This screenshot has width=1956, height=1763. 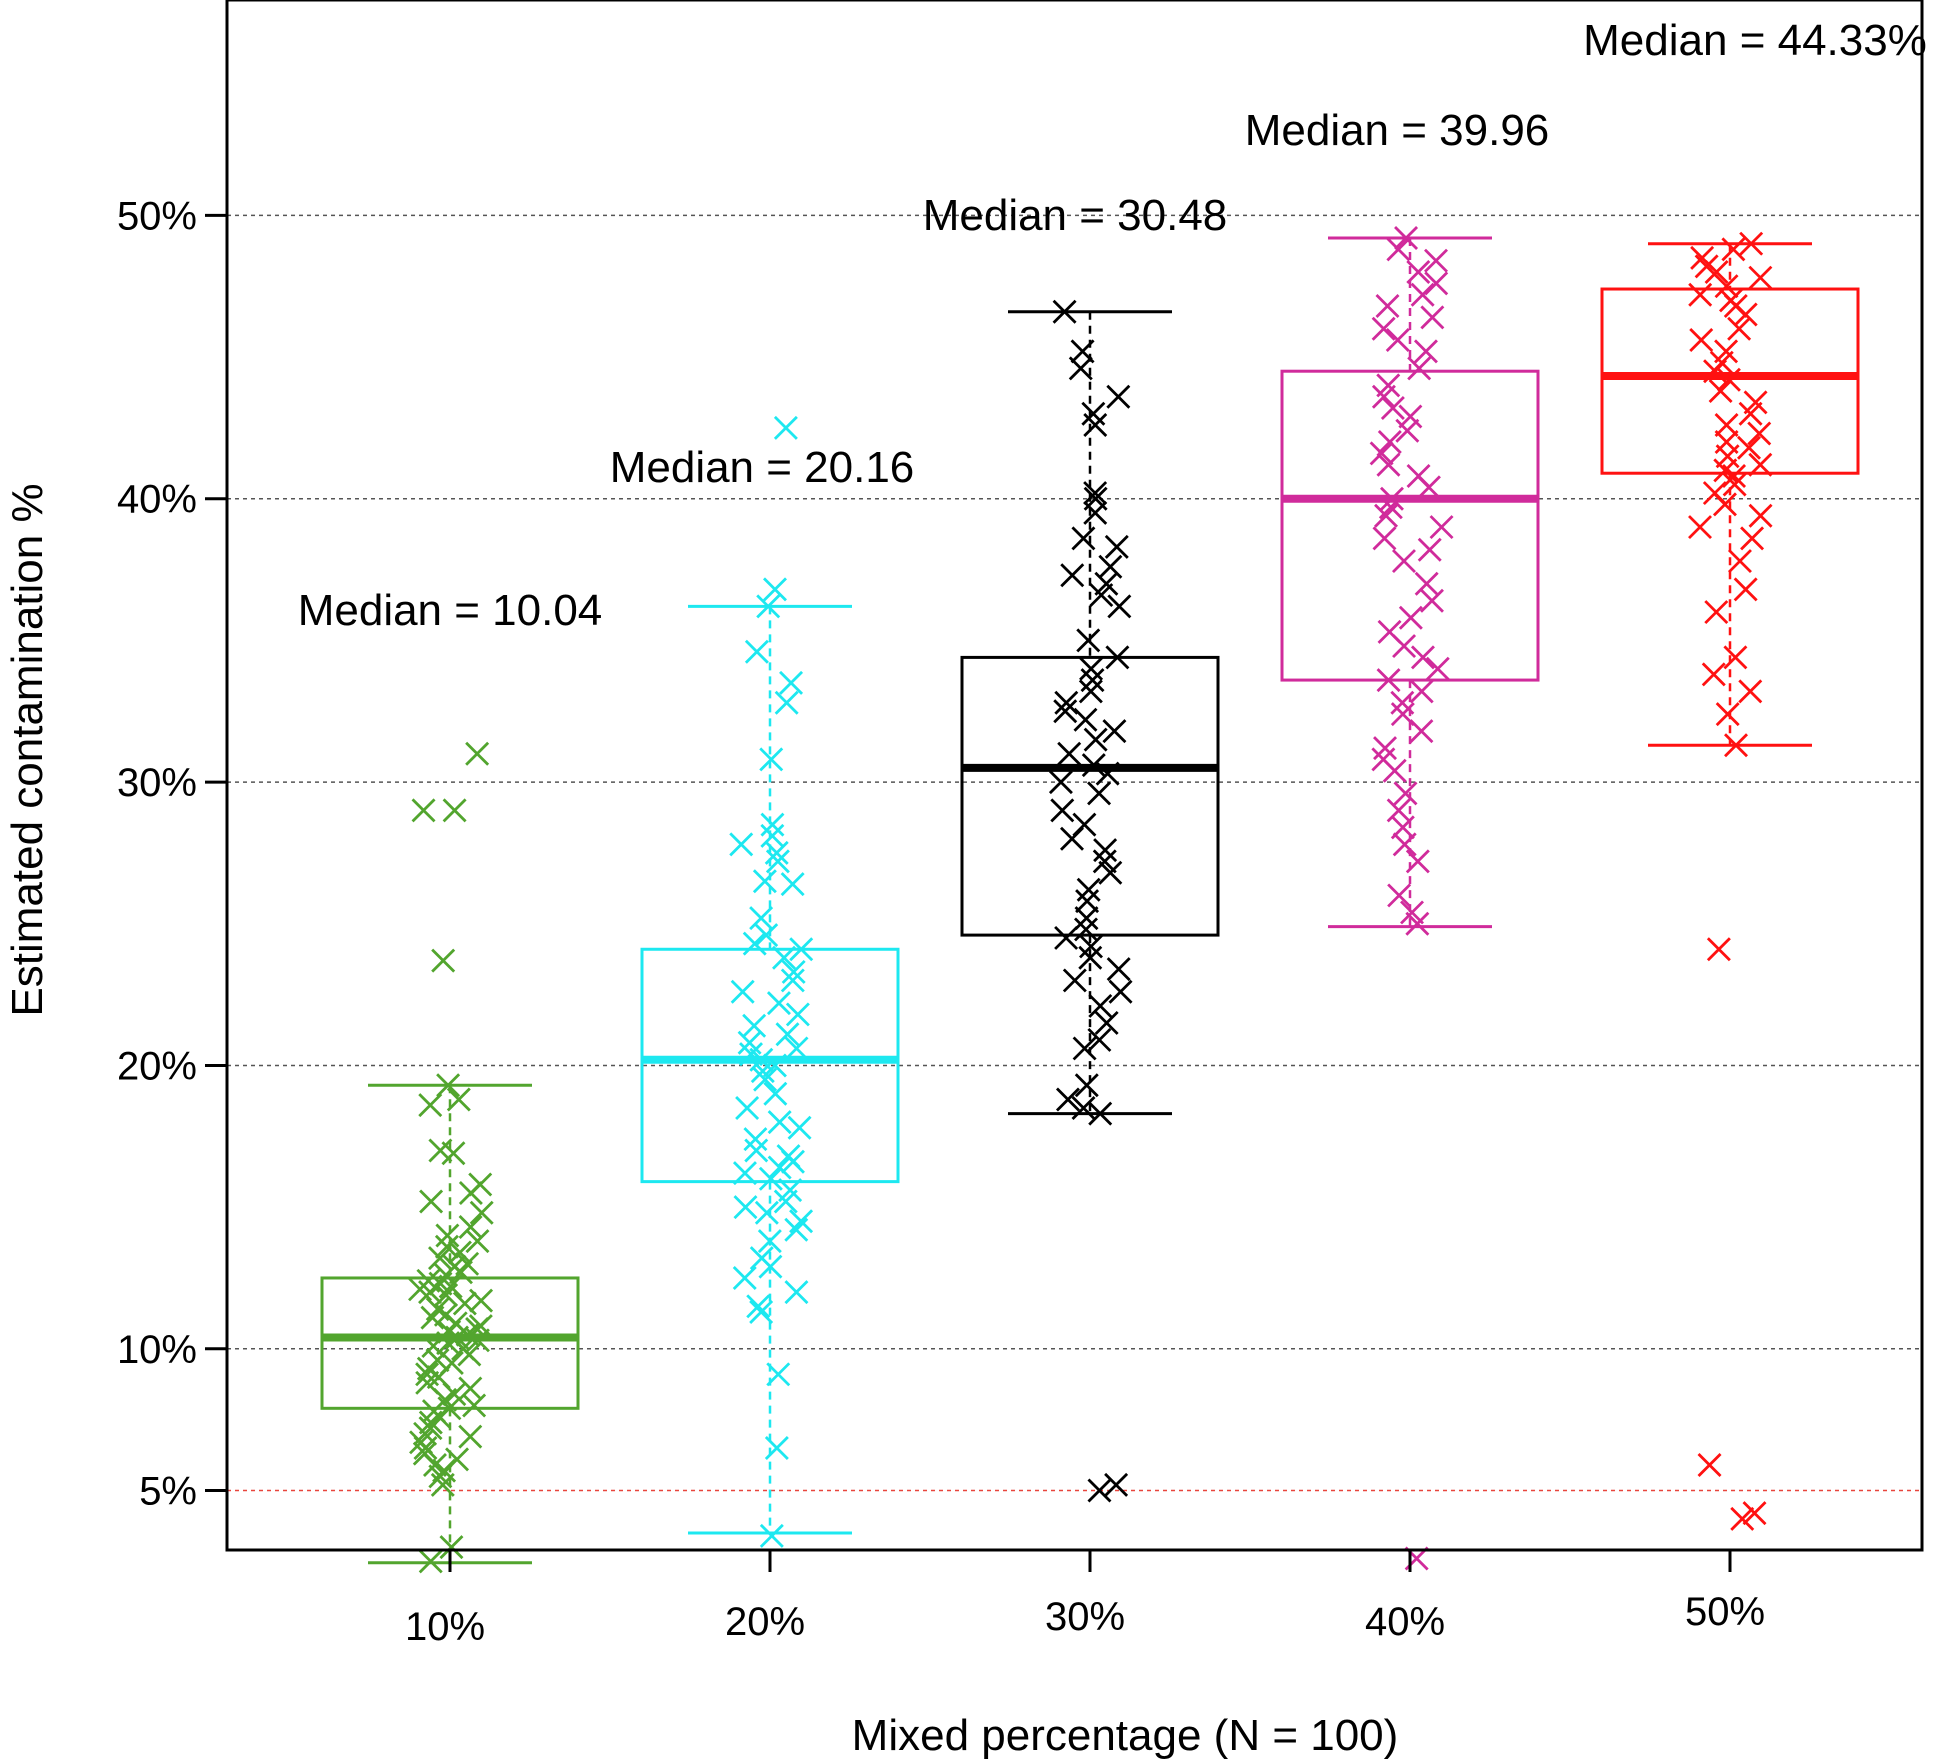 What do you see at coordinates (1088, 889) in the screenshot?
I see `point-30%-37` at bounding box center [1088, 889].